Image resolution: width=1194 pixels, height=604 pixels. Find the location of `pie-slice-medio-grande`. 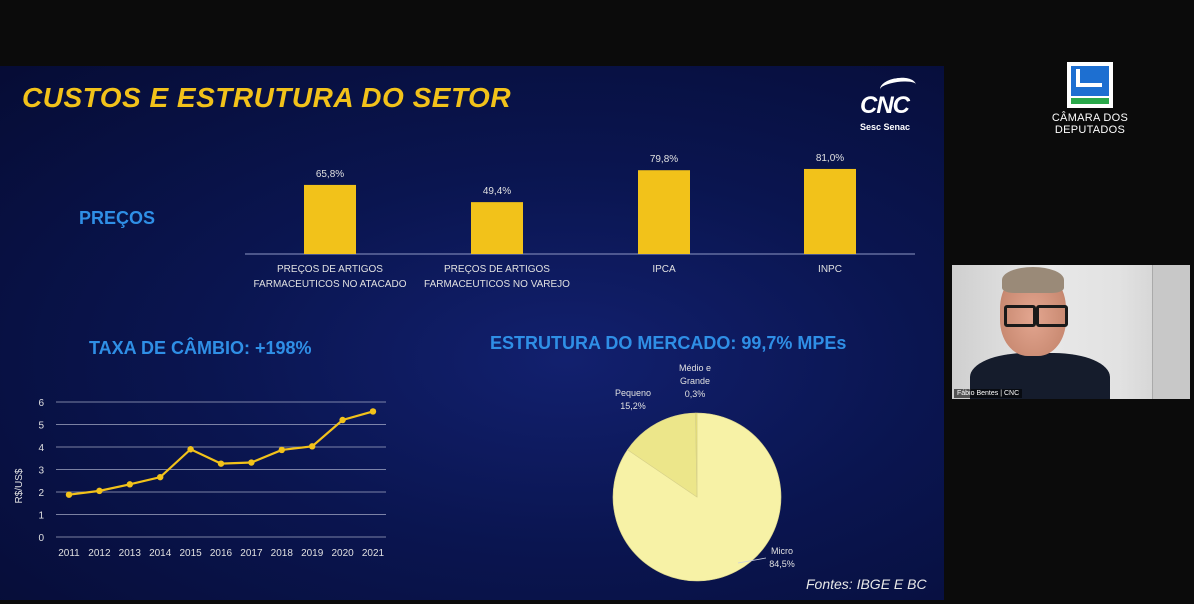

pie-slice-medio-grande is located at coordinates (696, 455).